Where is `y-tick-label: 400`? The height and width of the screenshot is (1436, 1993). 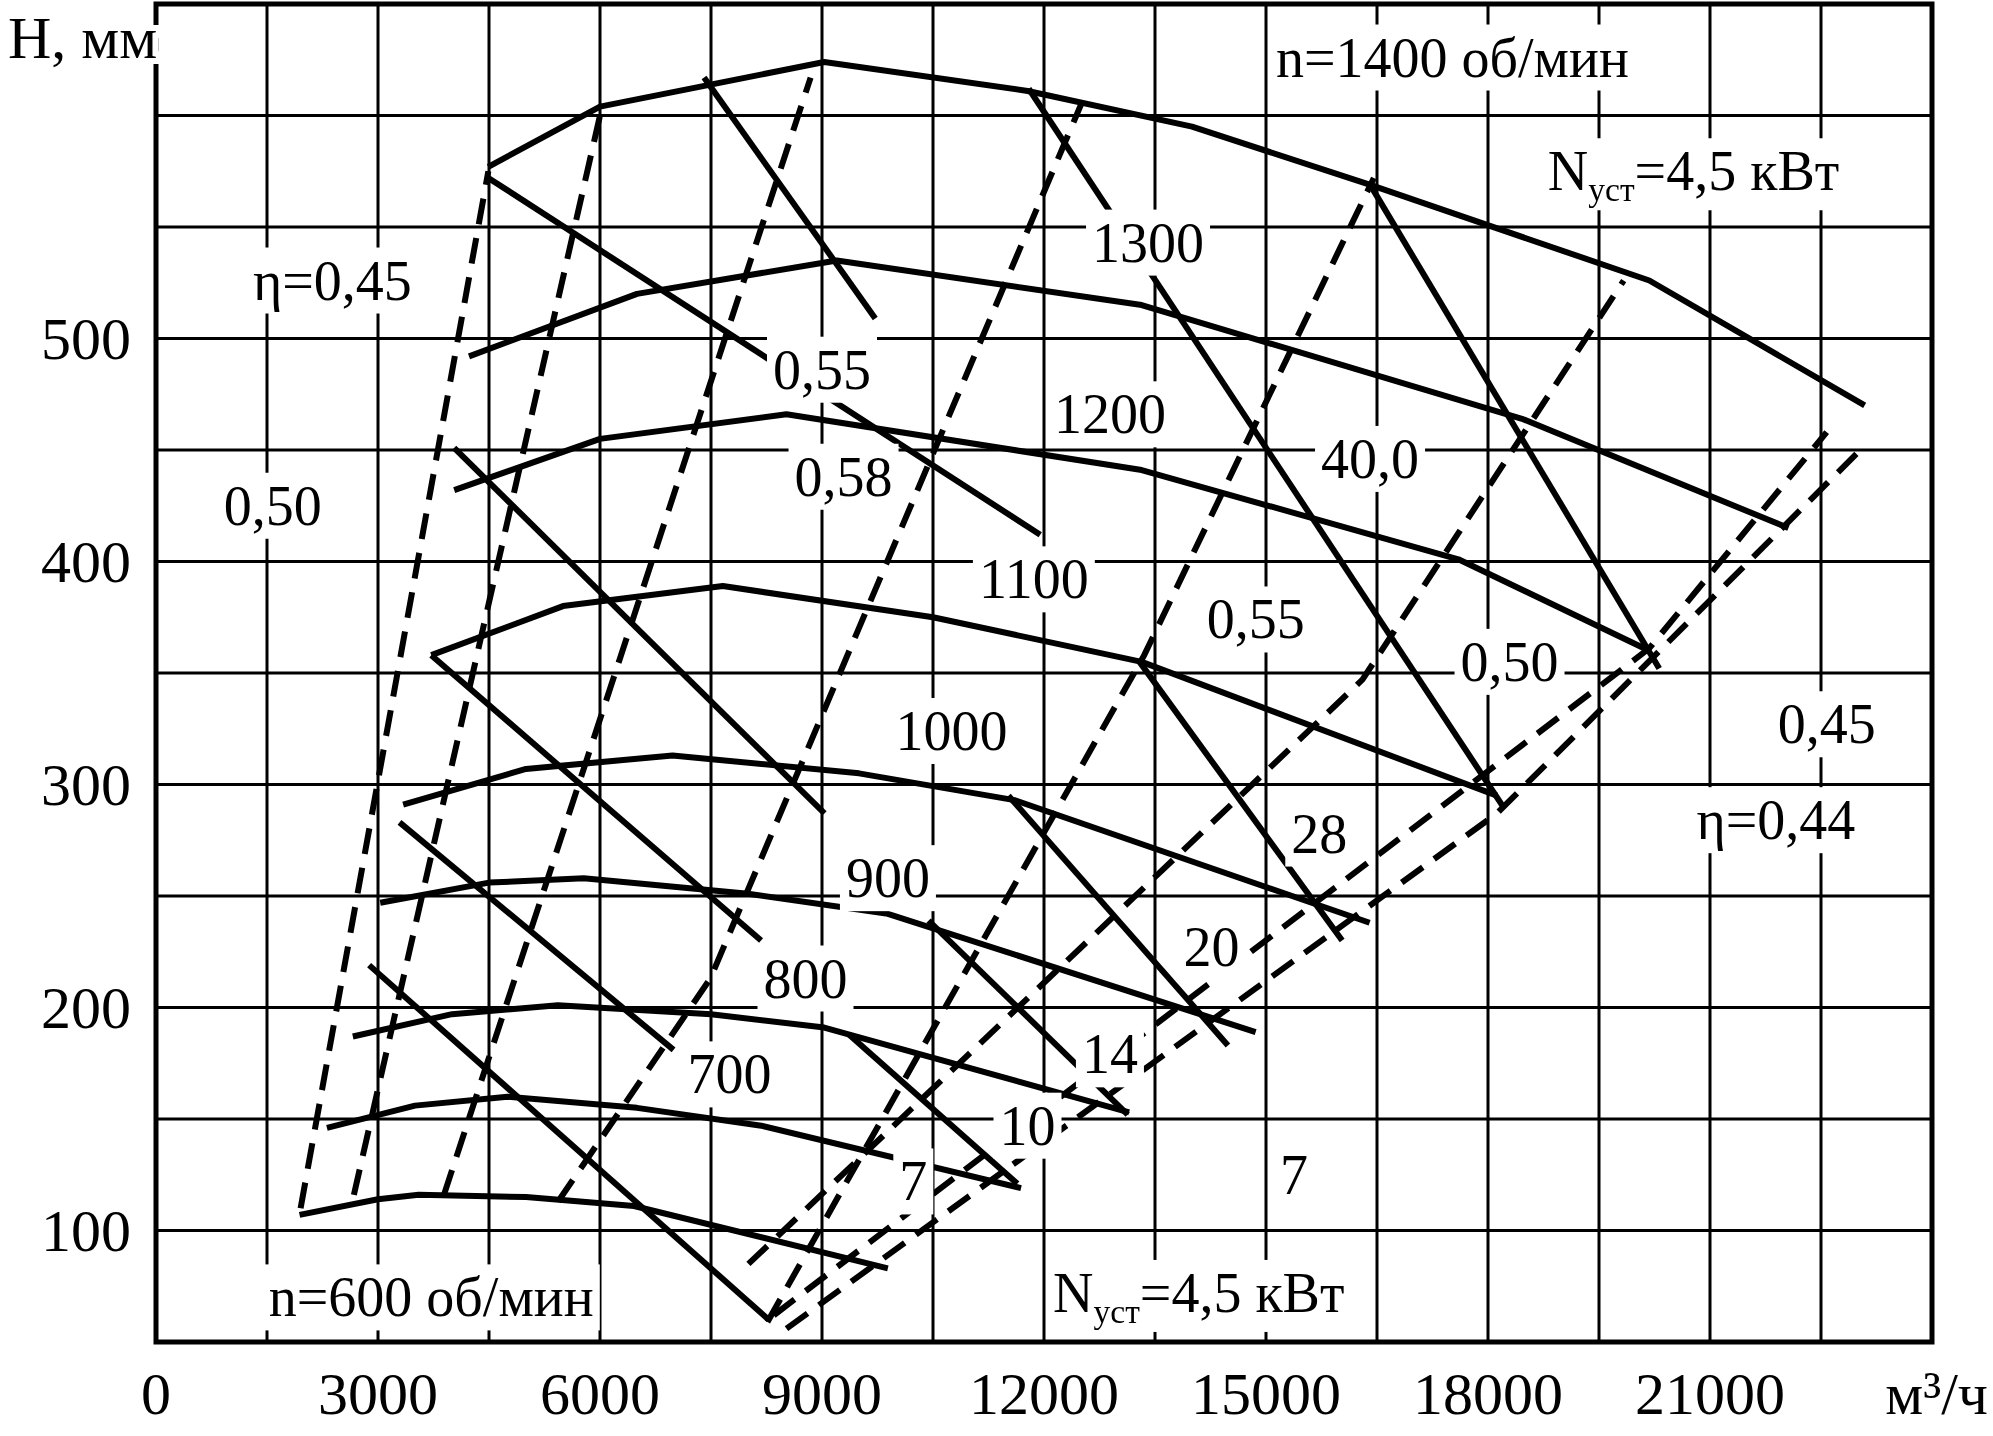 y-tick-label: 400 is located at coordinates (86, 561).